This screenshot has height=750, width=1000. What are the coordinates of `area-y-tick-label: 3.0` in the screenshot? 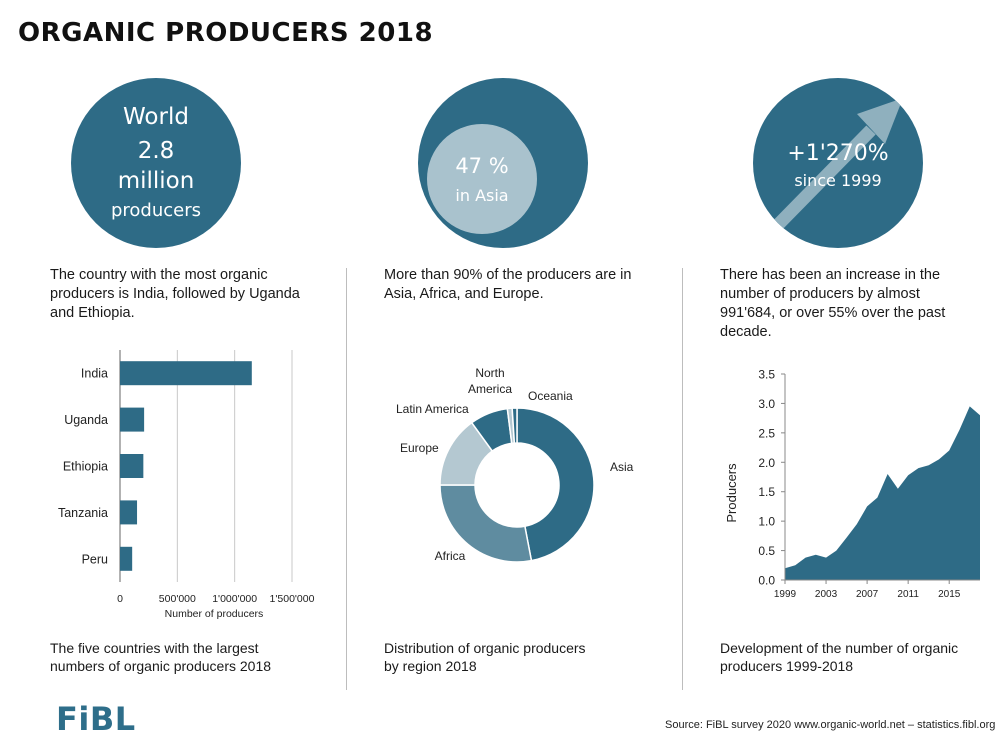 It's located at (766, 404).